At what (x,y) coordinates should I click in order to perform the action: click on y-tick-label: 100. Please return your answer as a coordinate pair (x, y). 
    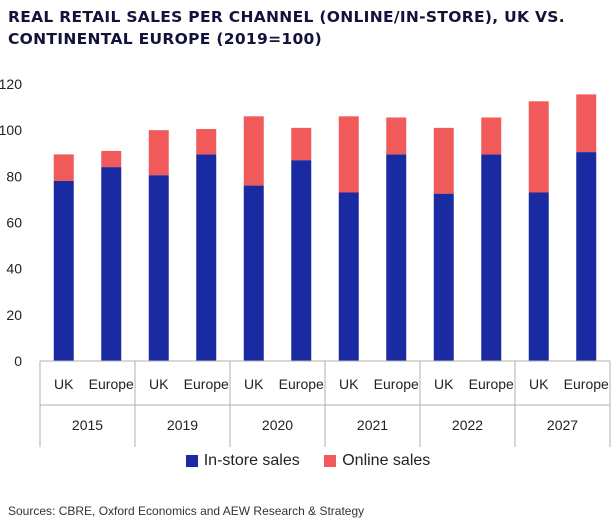
    Looking at the image, I should click on (11, 130).